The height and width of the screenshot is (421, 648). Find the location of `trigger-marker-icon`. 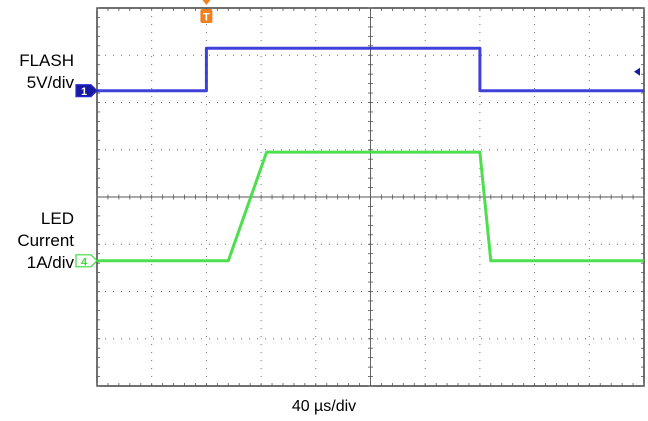

trigger-marker-icon is located at coordinates (206, 16).